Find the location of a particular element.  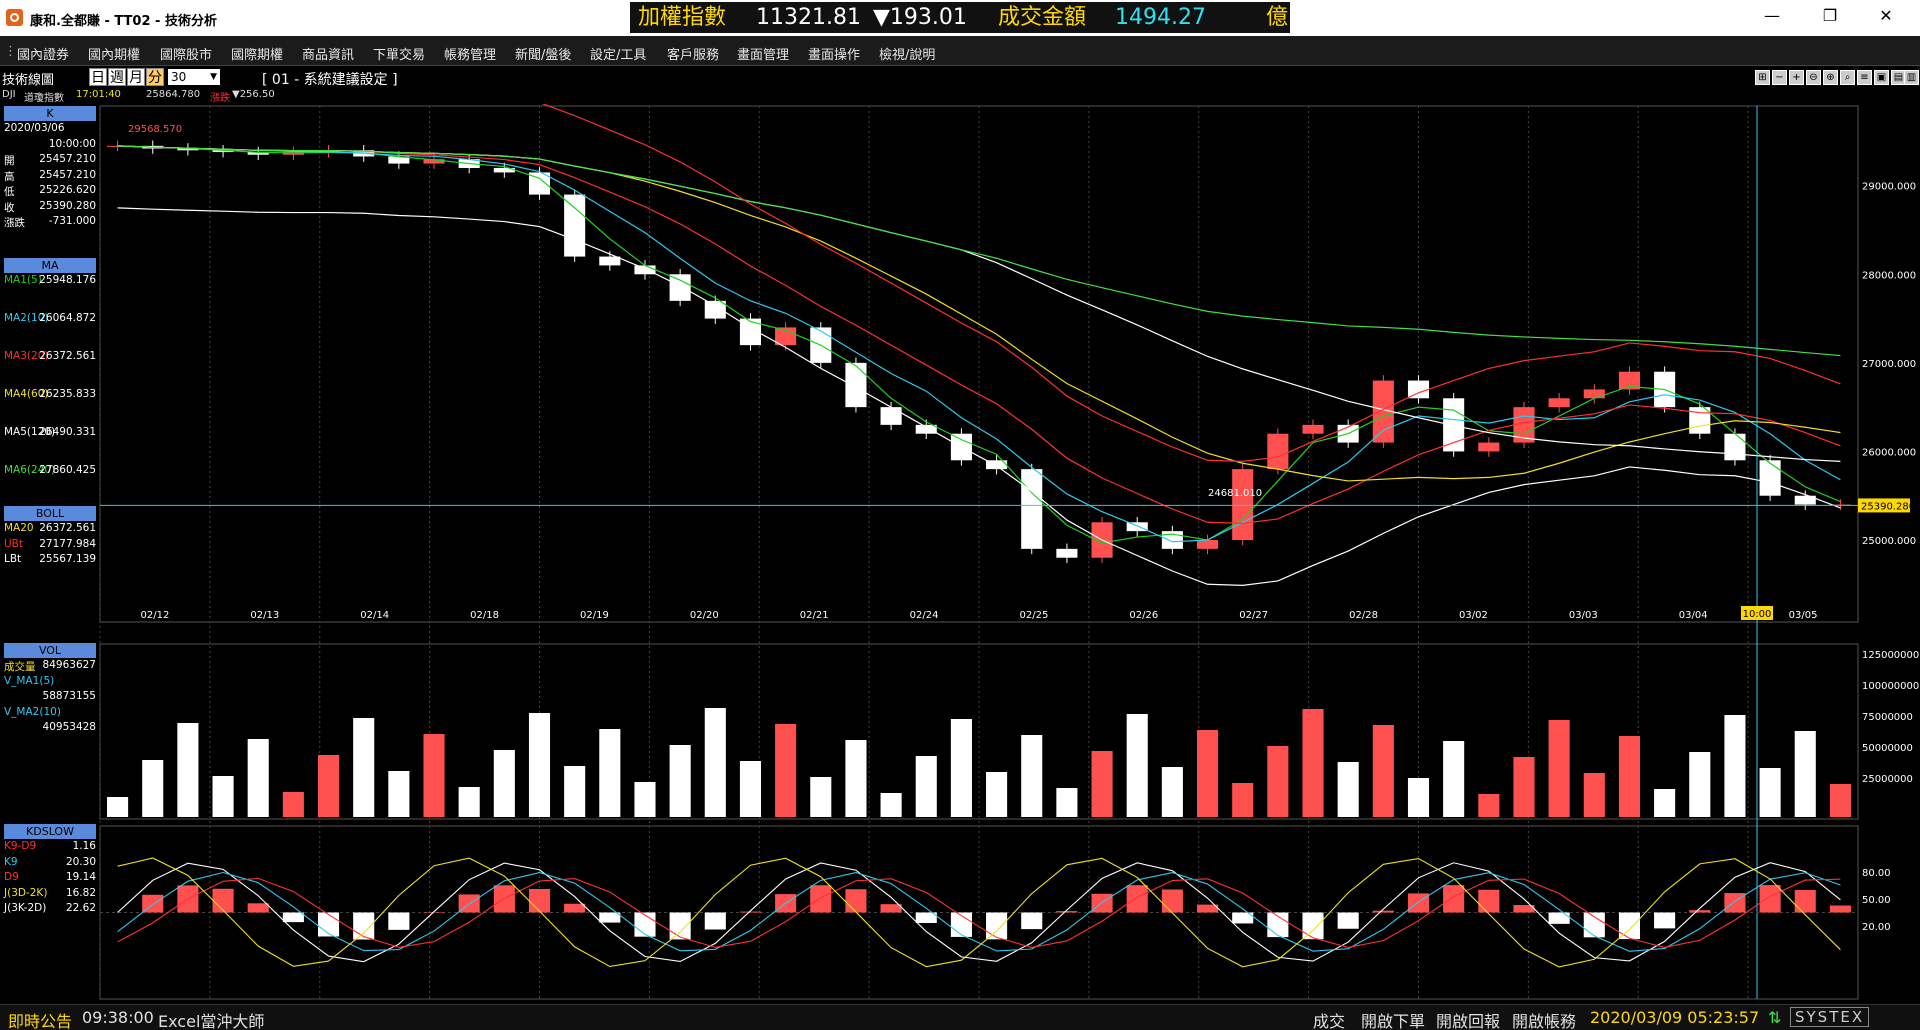

menu-item-screen-management: 畫面管理 is located at coordinates (763, 55).